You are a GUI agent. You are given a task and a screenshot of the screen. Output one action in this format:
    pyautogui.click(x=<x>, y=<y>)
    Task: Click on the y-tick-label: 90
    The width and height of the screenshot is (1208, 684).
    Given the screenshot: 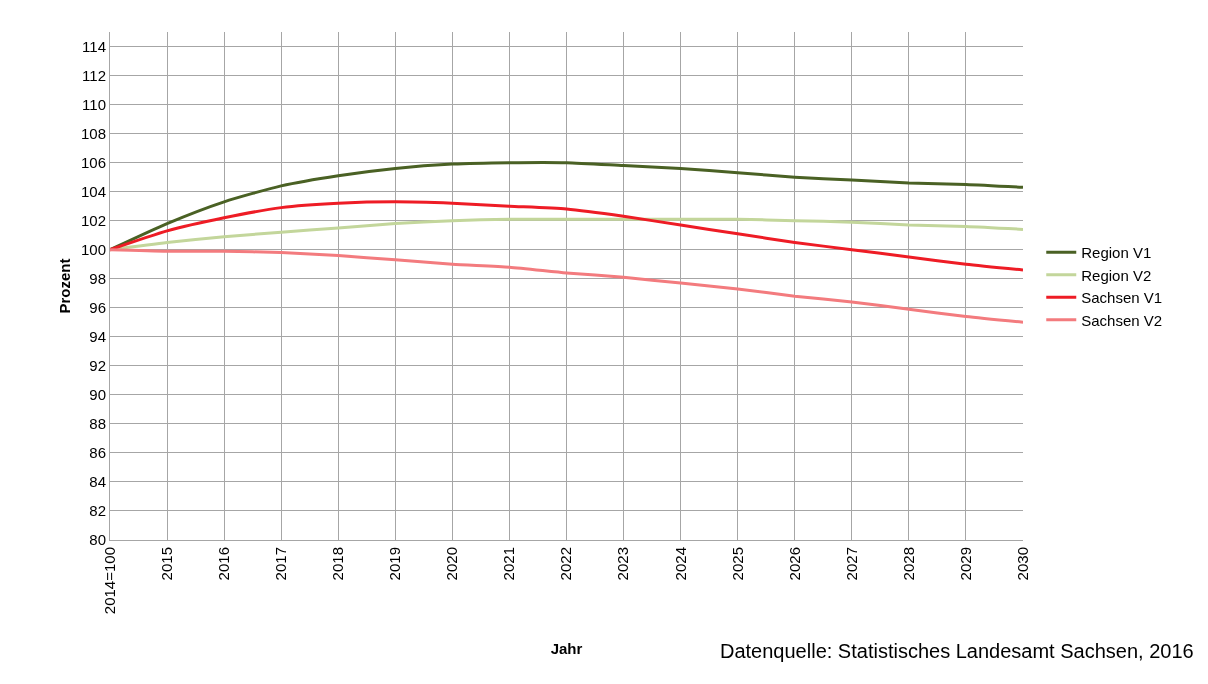 What is the action you would take?
    pyautogui.click(x=97, y=395)
    